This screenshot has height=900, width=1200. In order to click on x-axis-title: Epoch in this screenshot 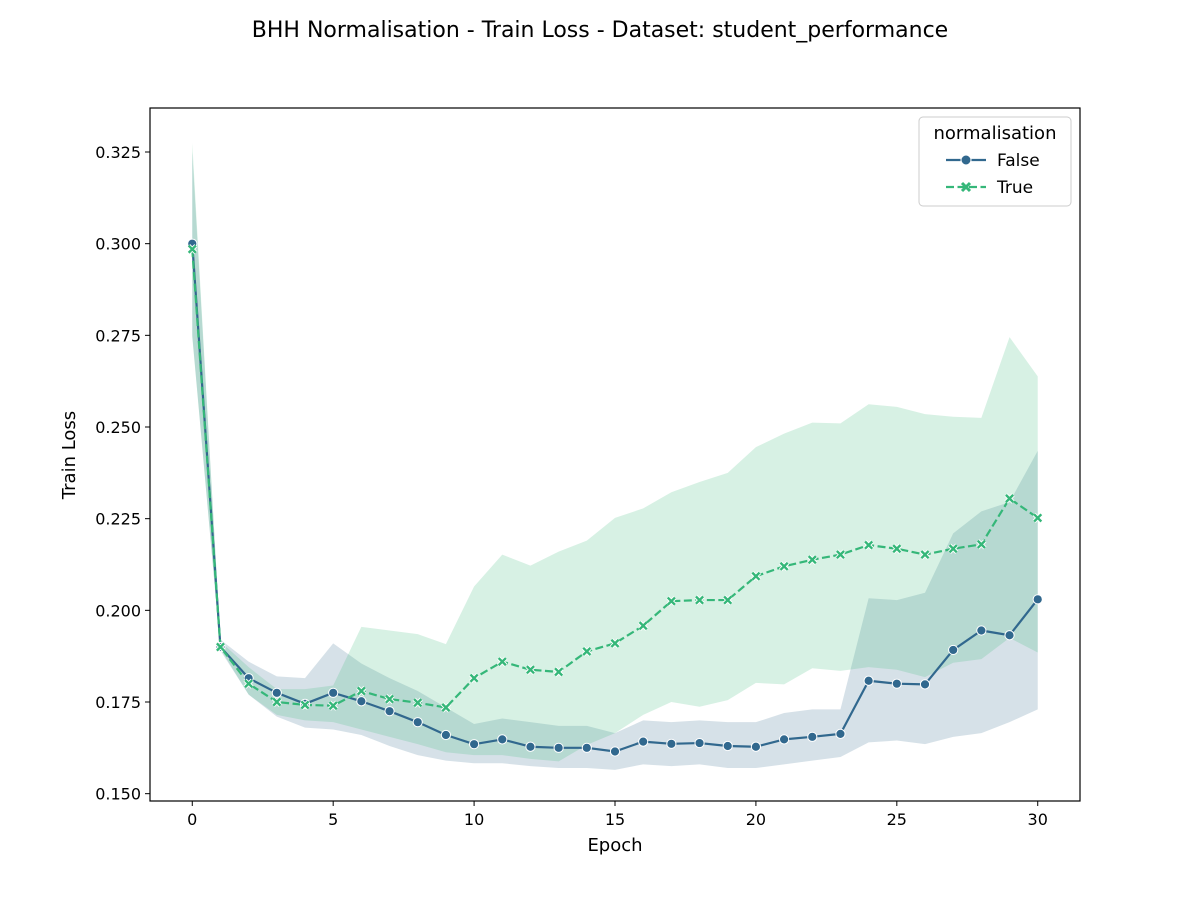, I will do `click(614, 845)`.